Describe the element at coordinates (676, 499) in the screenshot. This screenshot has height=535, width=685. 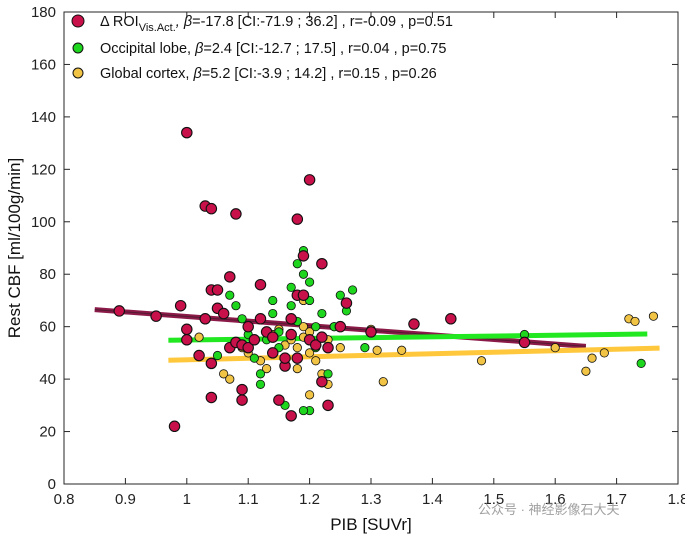
I see `x-tick-label: 1.8` at that location.